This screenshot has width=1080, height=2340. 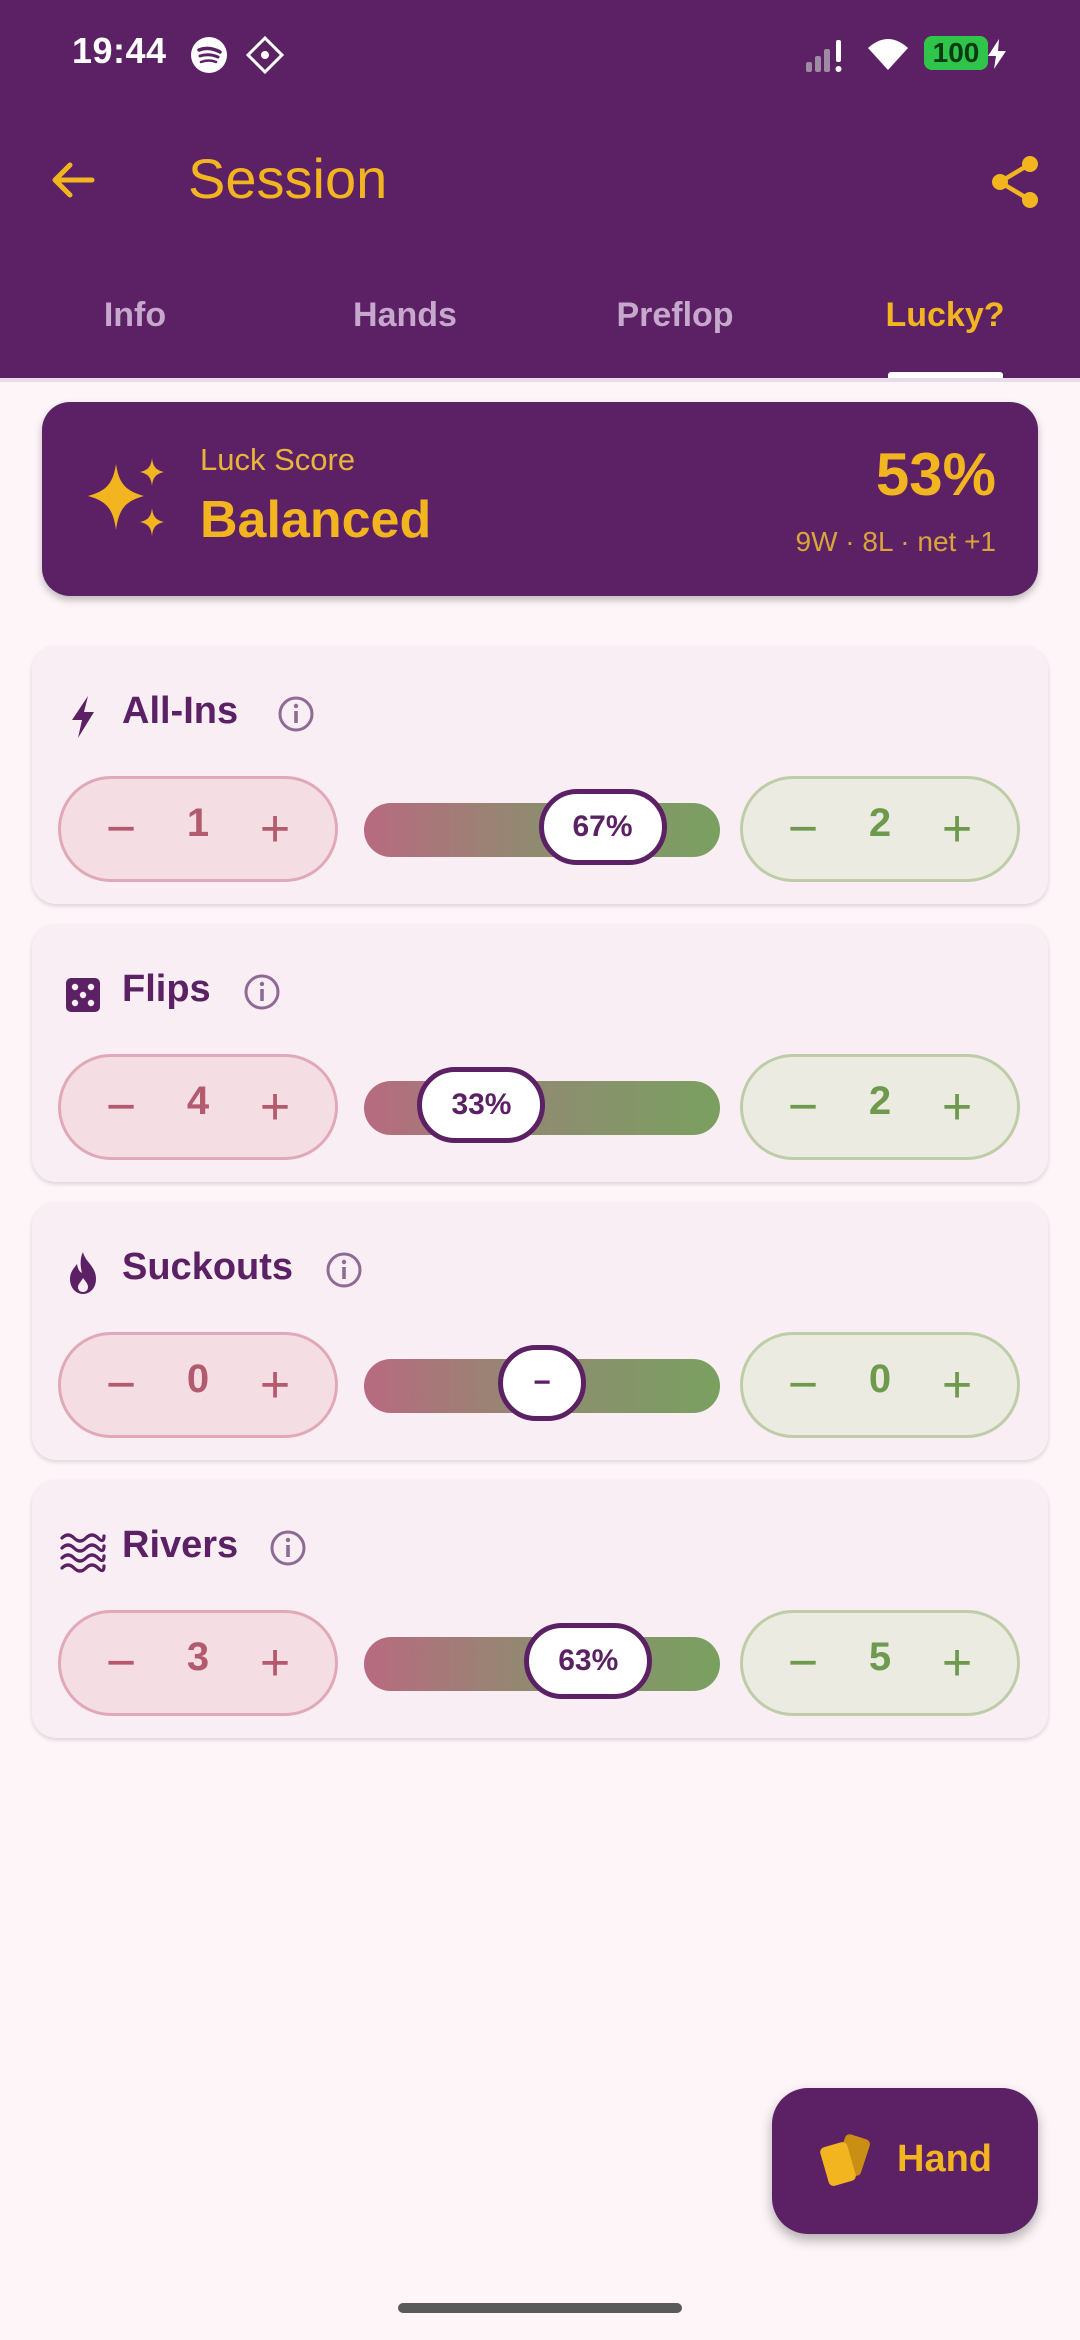 What do you see at coordinates (180, 1545) in the screenshot?
I see `stat-card-title: Rivers` at bounding box center [180, 1545].